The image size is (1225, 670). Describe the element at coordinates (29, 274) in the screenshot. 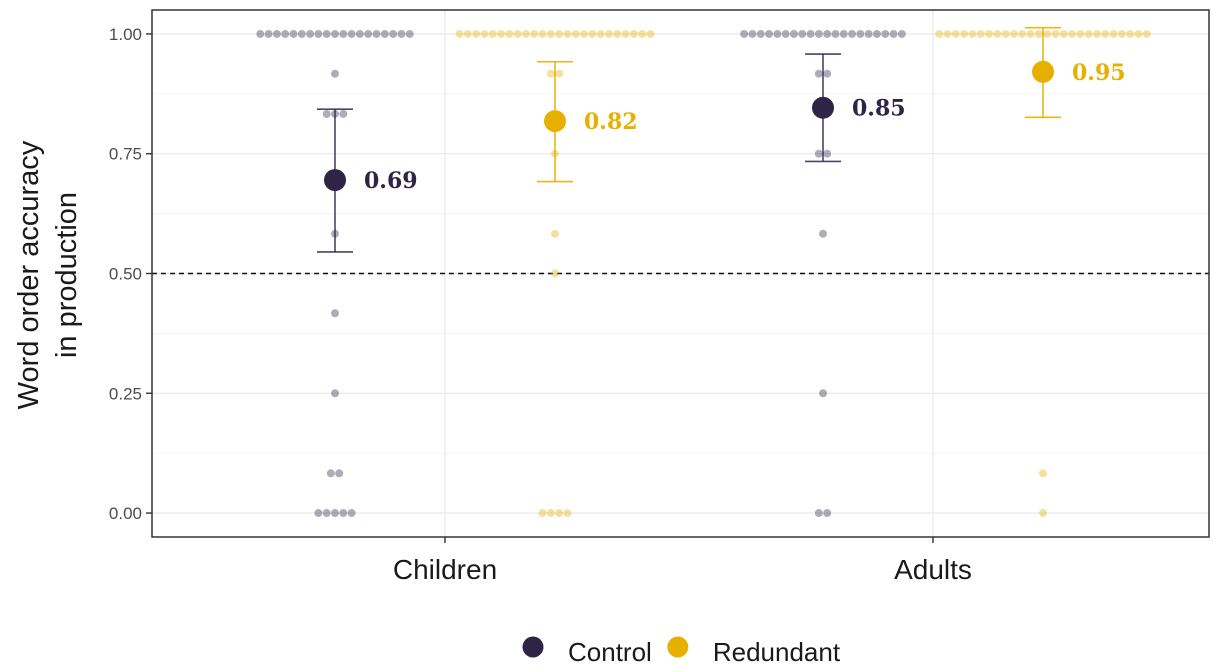

I see `y-axis-label-line-1: Word order accuracy` at that location.